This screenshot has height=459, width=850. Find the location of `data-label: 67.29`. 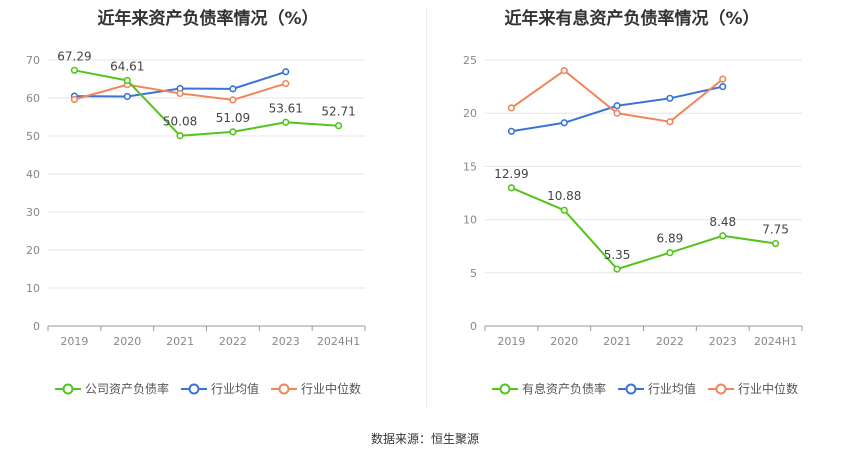

data-label: 67.29 is located at coordinates (74, 56).